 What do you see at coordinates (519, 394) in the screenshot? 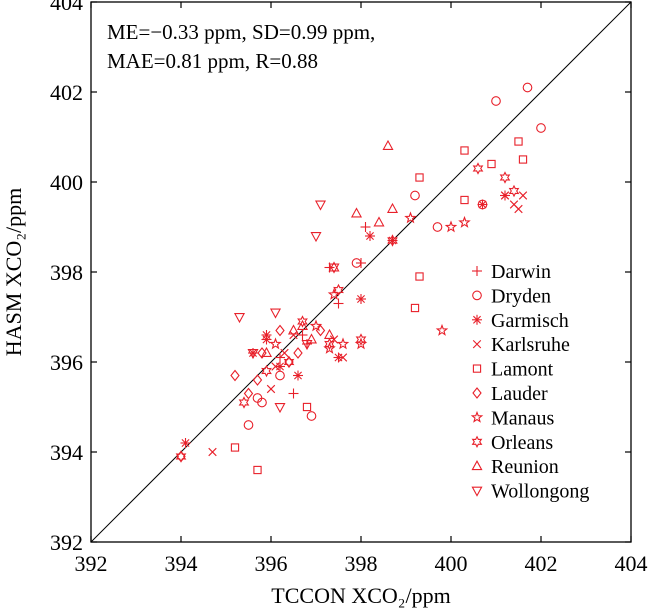
I see `legend-label: Lauder` at bounding box center [519, 394].